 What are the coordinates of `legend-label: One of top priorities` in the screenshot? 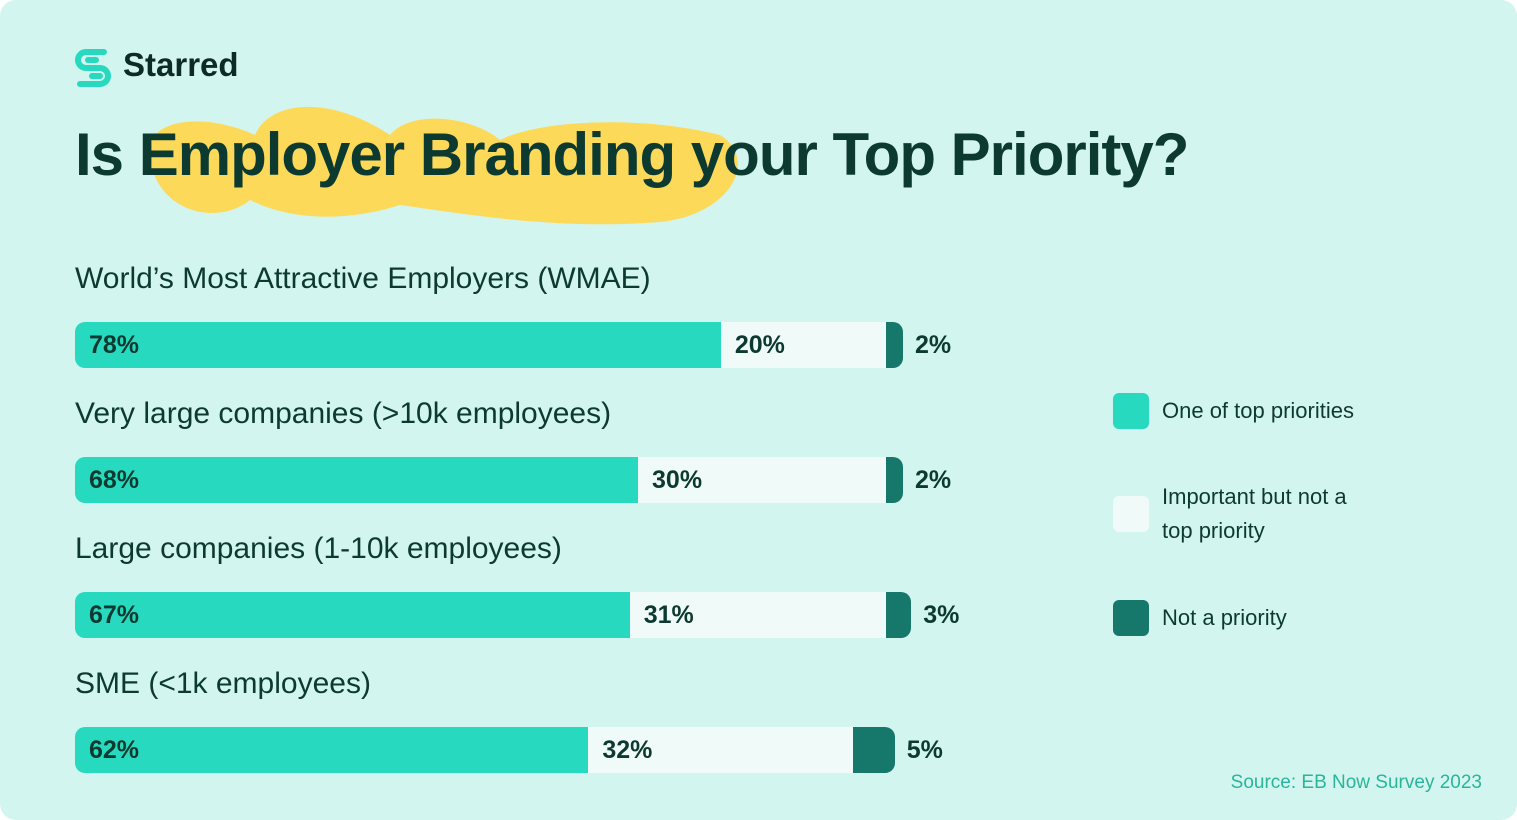 It's located at (1258, 410).